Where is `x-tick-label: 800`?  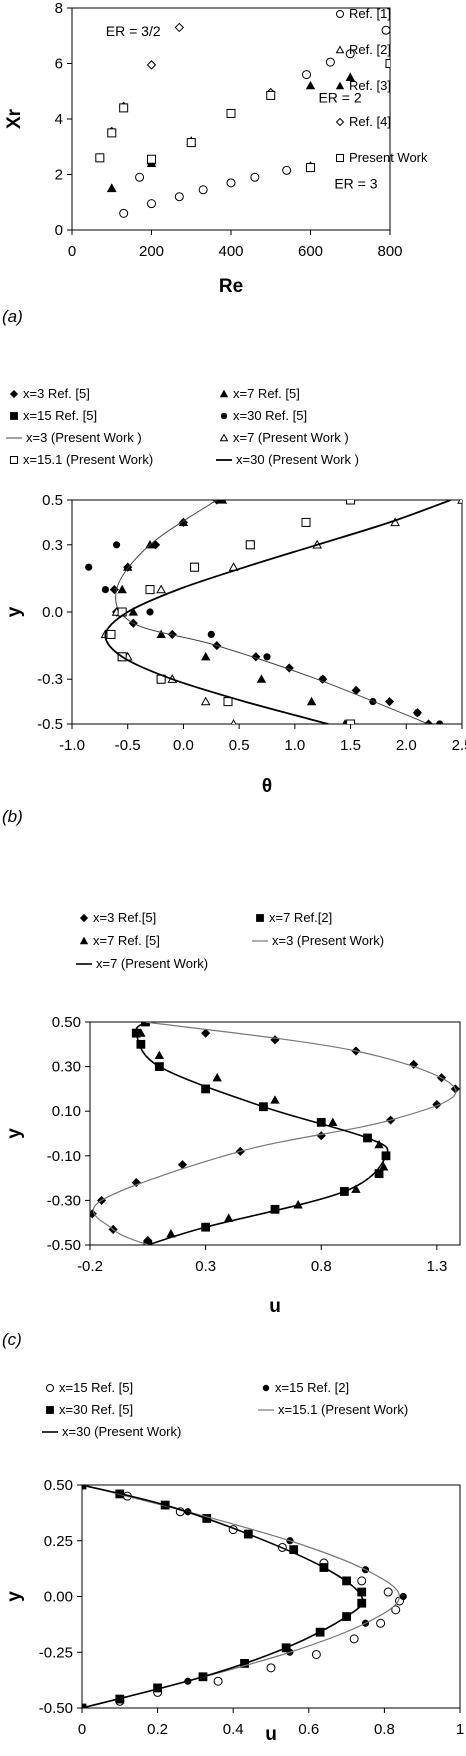
x-tick-label: 800 is located at coordinates (389, 251).